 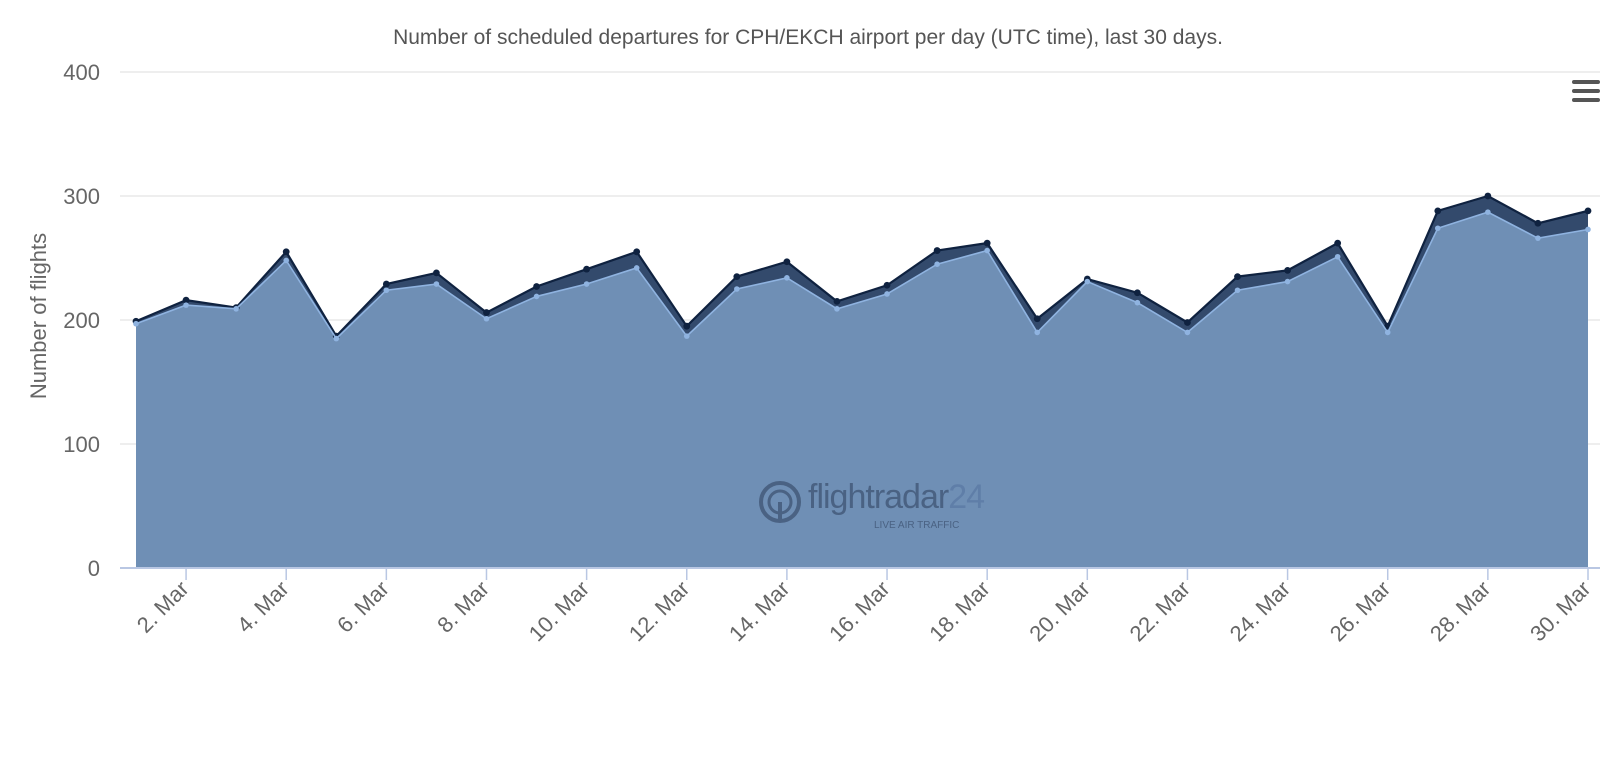 What do you see at coordinates (81, 320) in the screenshot?
I see `y-tick-label: 200` at bounding box center [81, 320].